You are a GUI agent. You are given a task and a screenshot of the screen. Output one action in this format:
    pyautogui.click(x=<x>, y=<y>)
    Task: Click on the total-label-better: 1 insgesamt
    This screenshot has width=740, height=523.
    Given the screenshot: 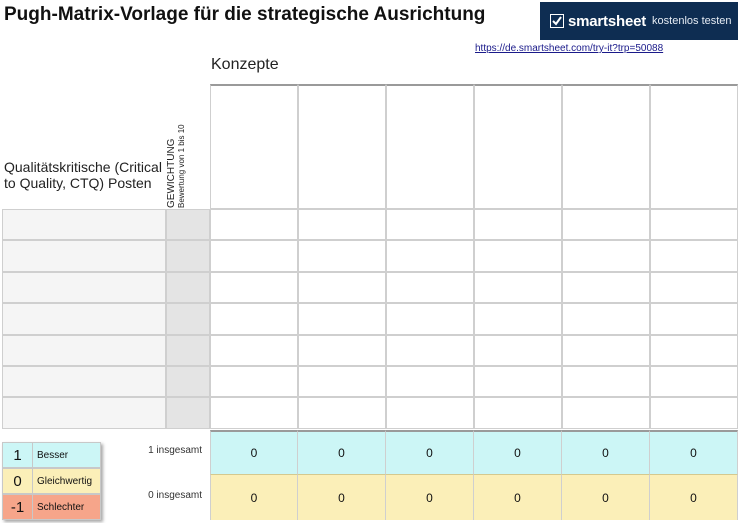 What is the action you would take?
    pyautogui.click(x=175, y=450)
    